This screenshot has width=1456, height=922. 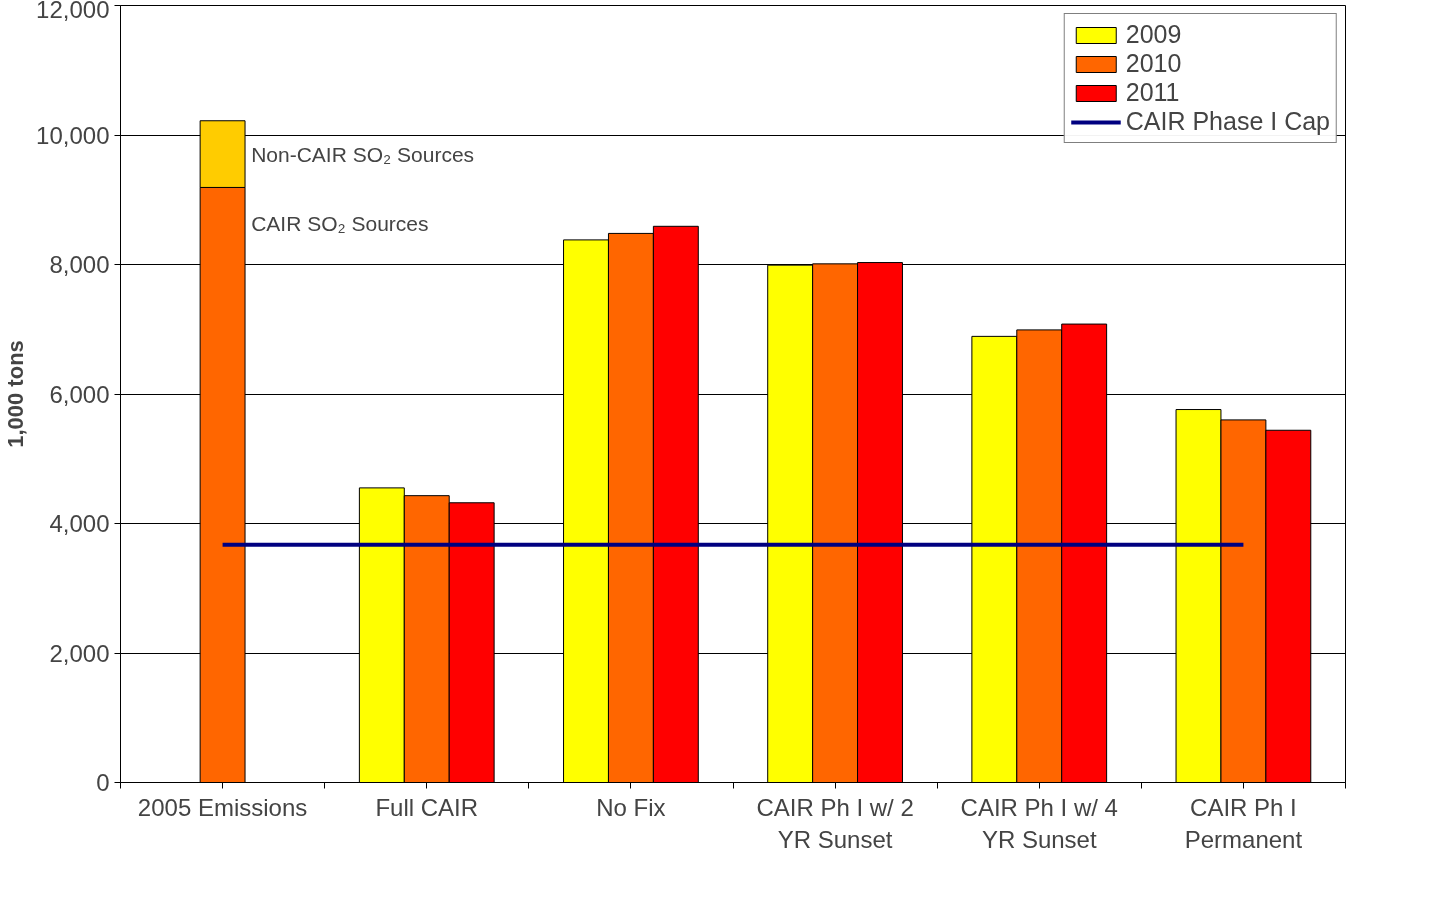 I want to click on y-tick-label: 6,000, so click(x=79, y=394).